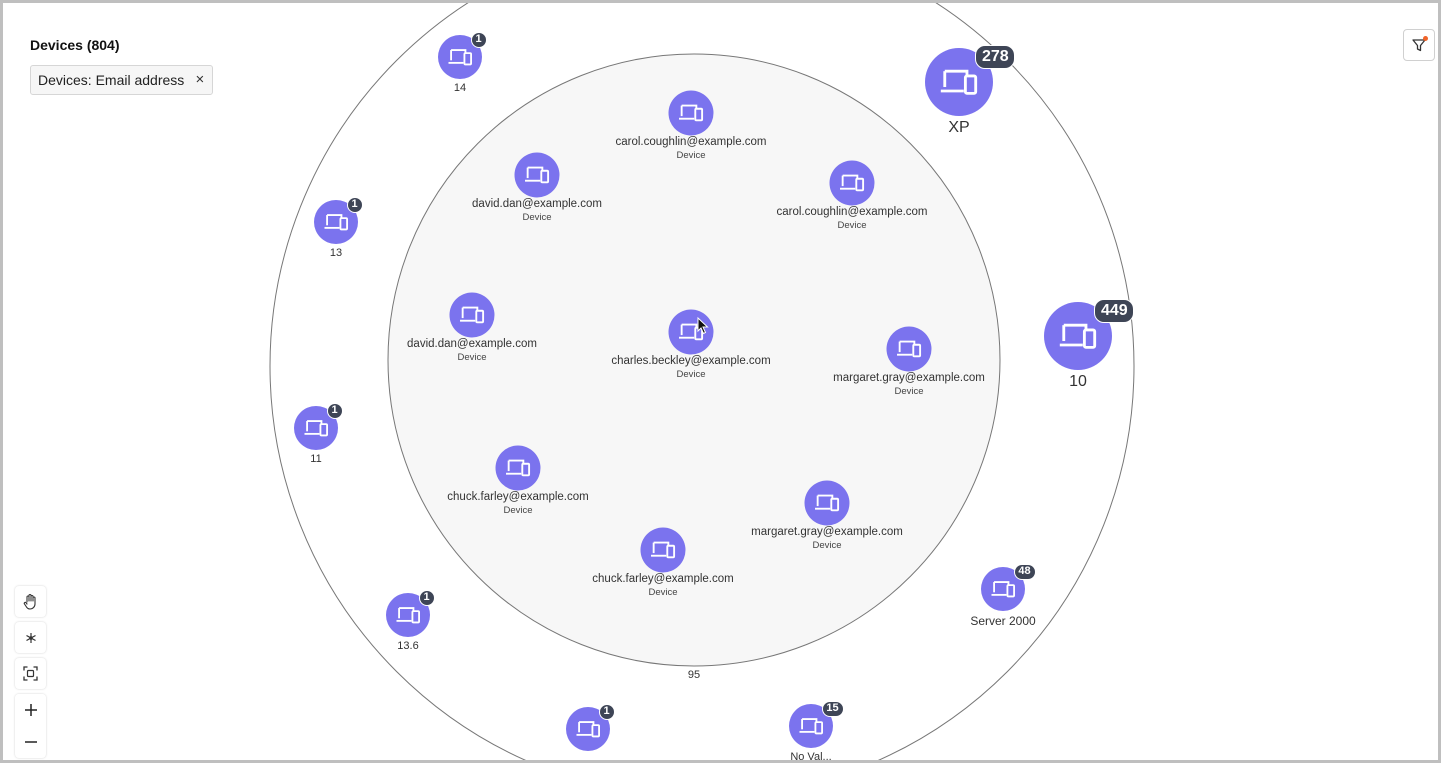 The image size is (1441, 763). Describe the element at coordinates (703, 326) in the screenshot. I see `cursor-icon` at that location.